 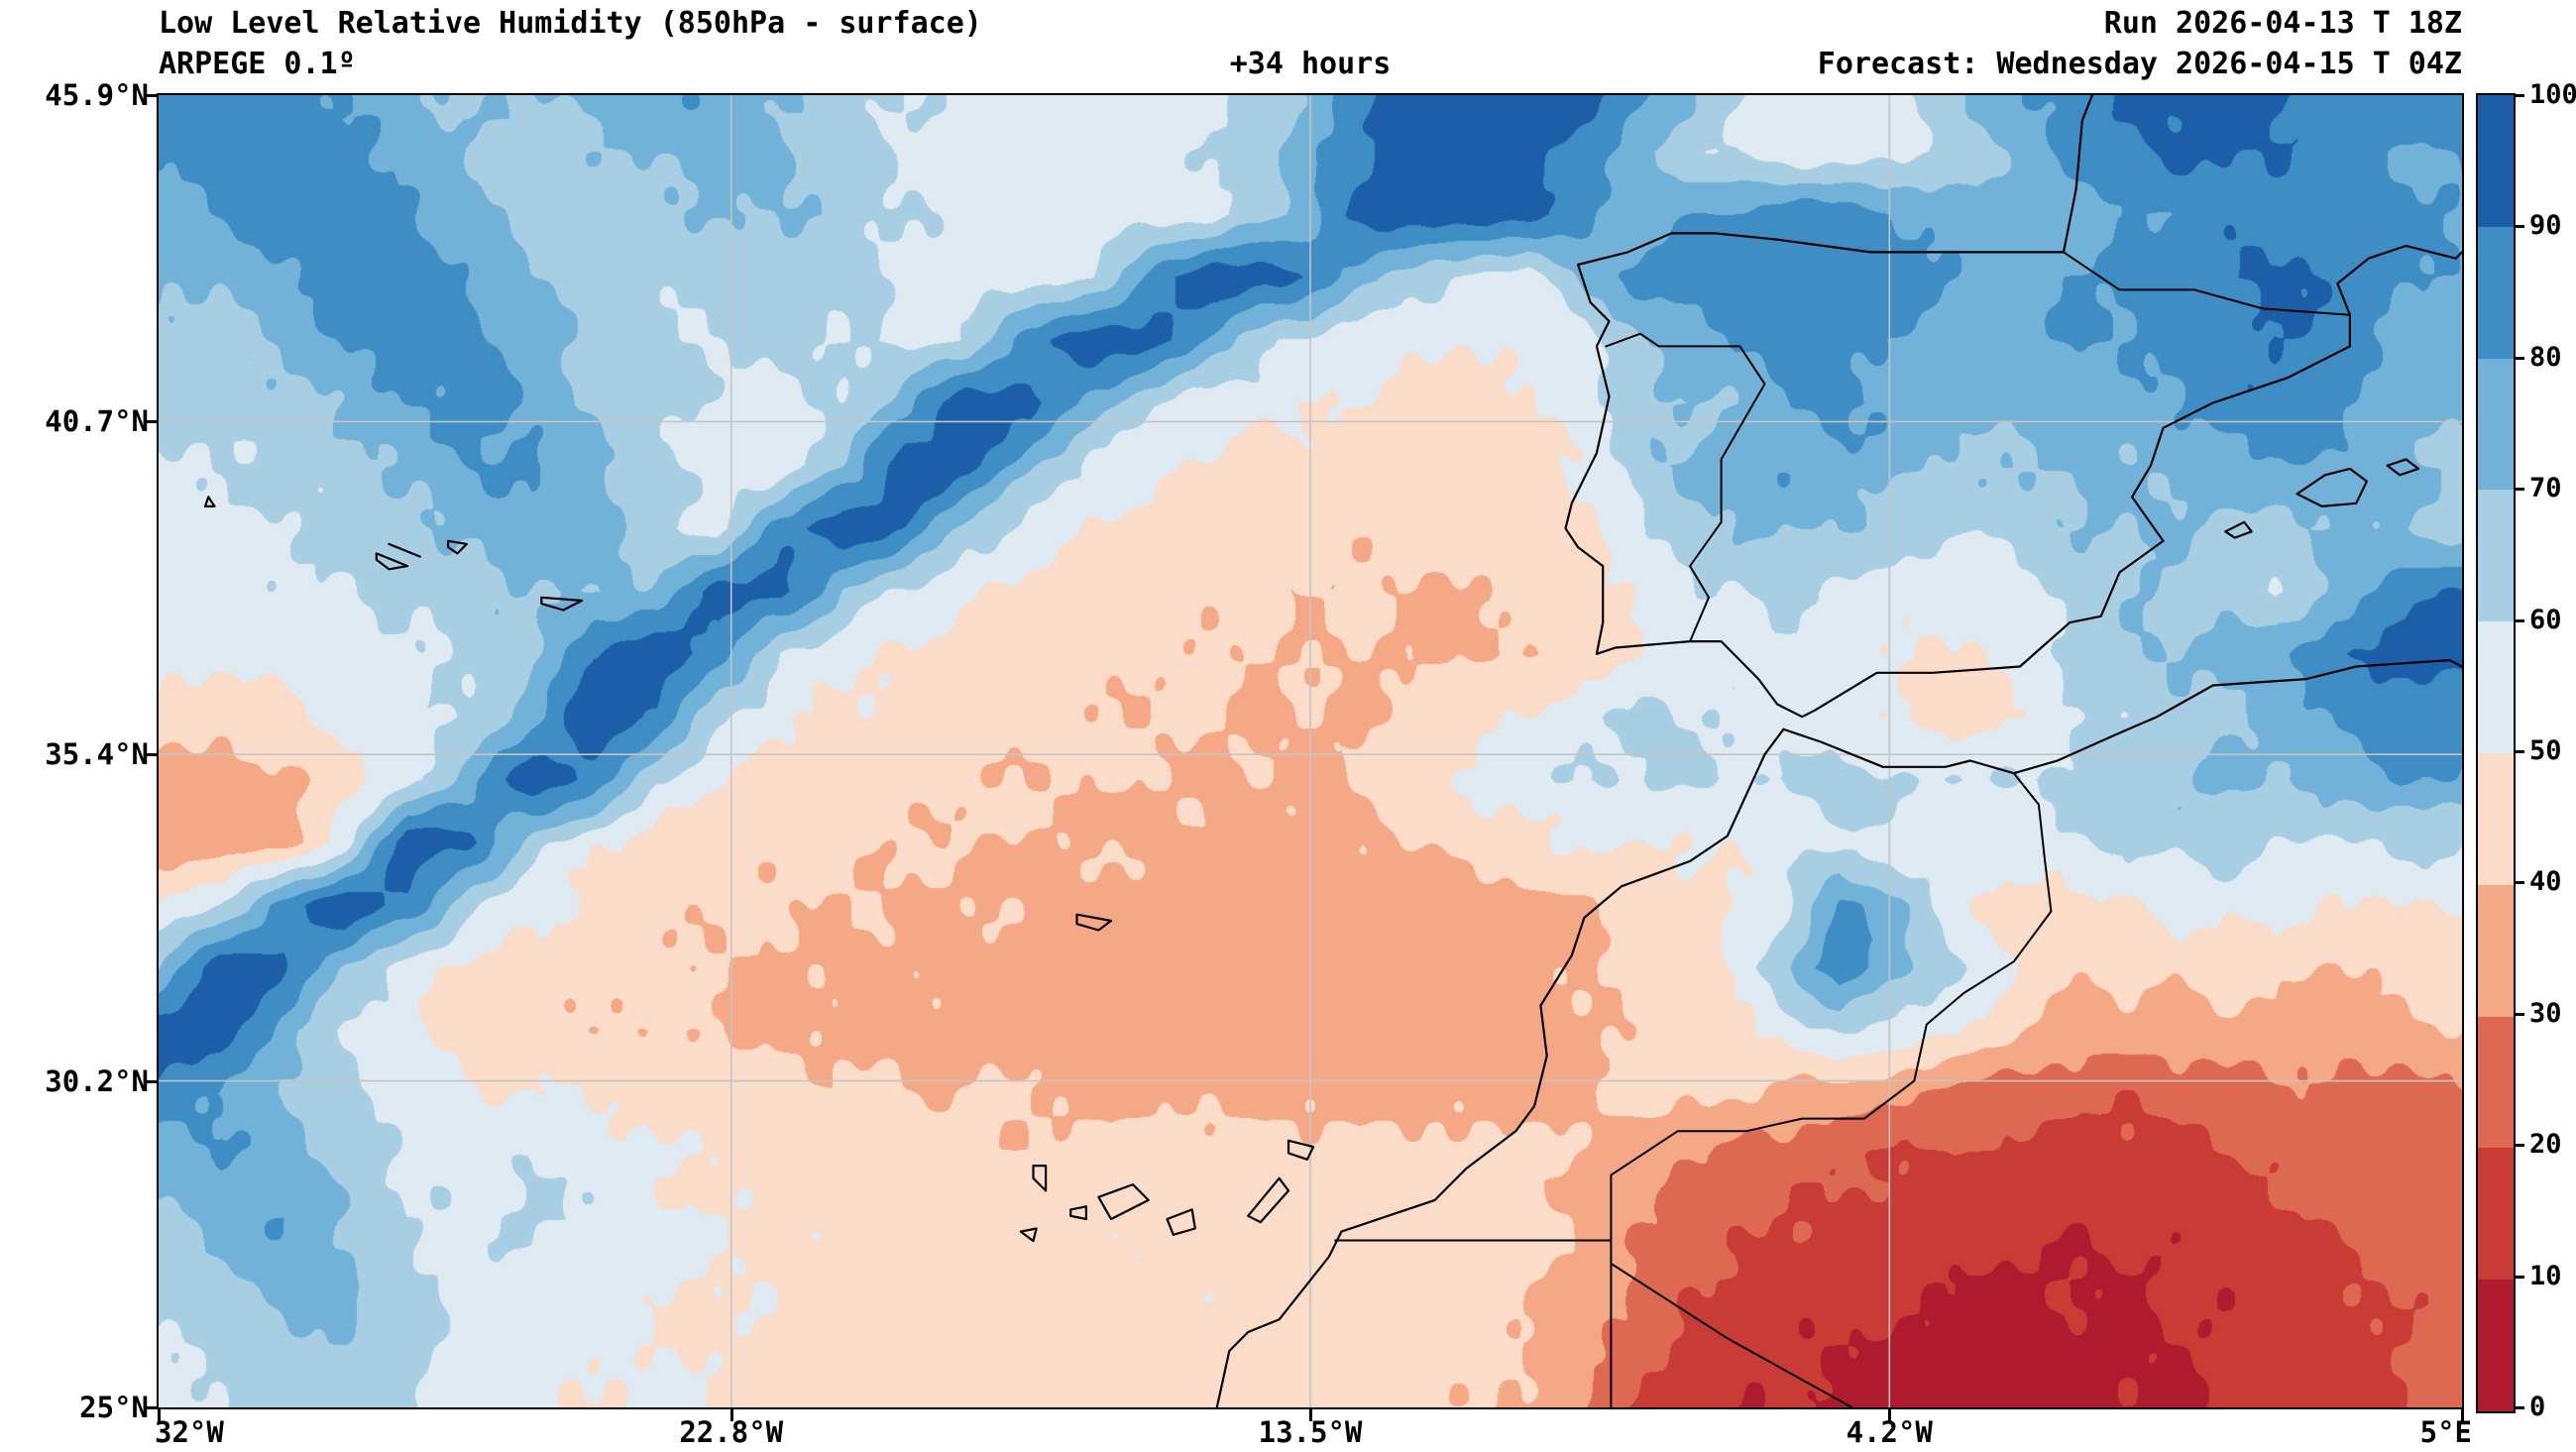 I want to click on colorbar, so click(x=2496, y=753).